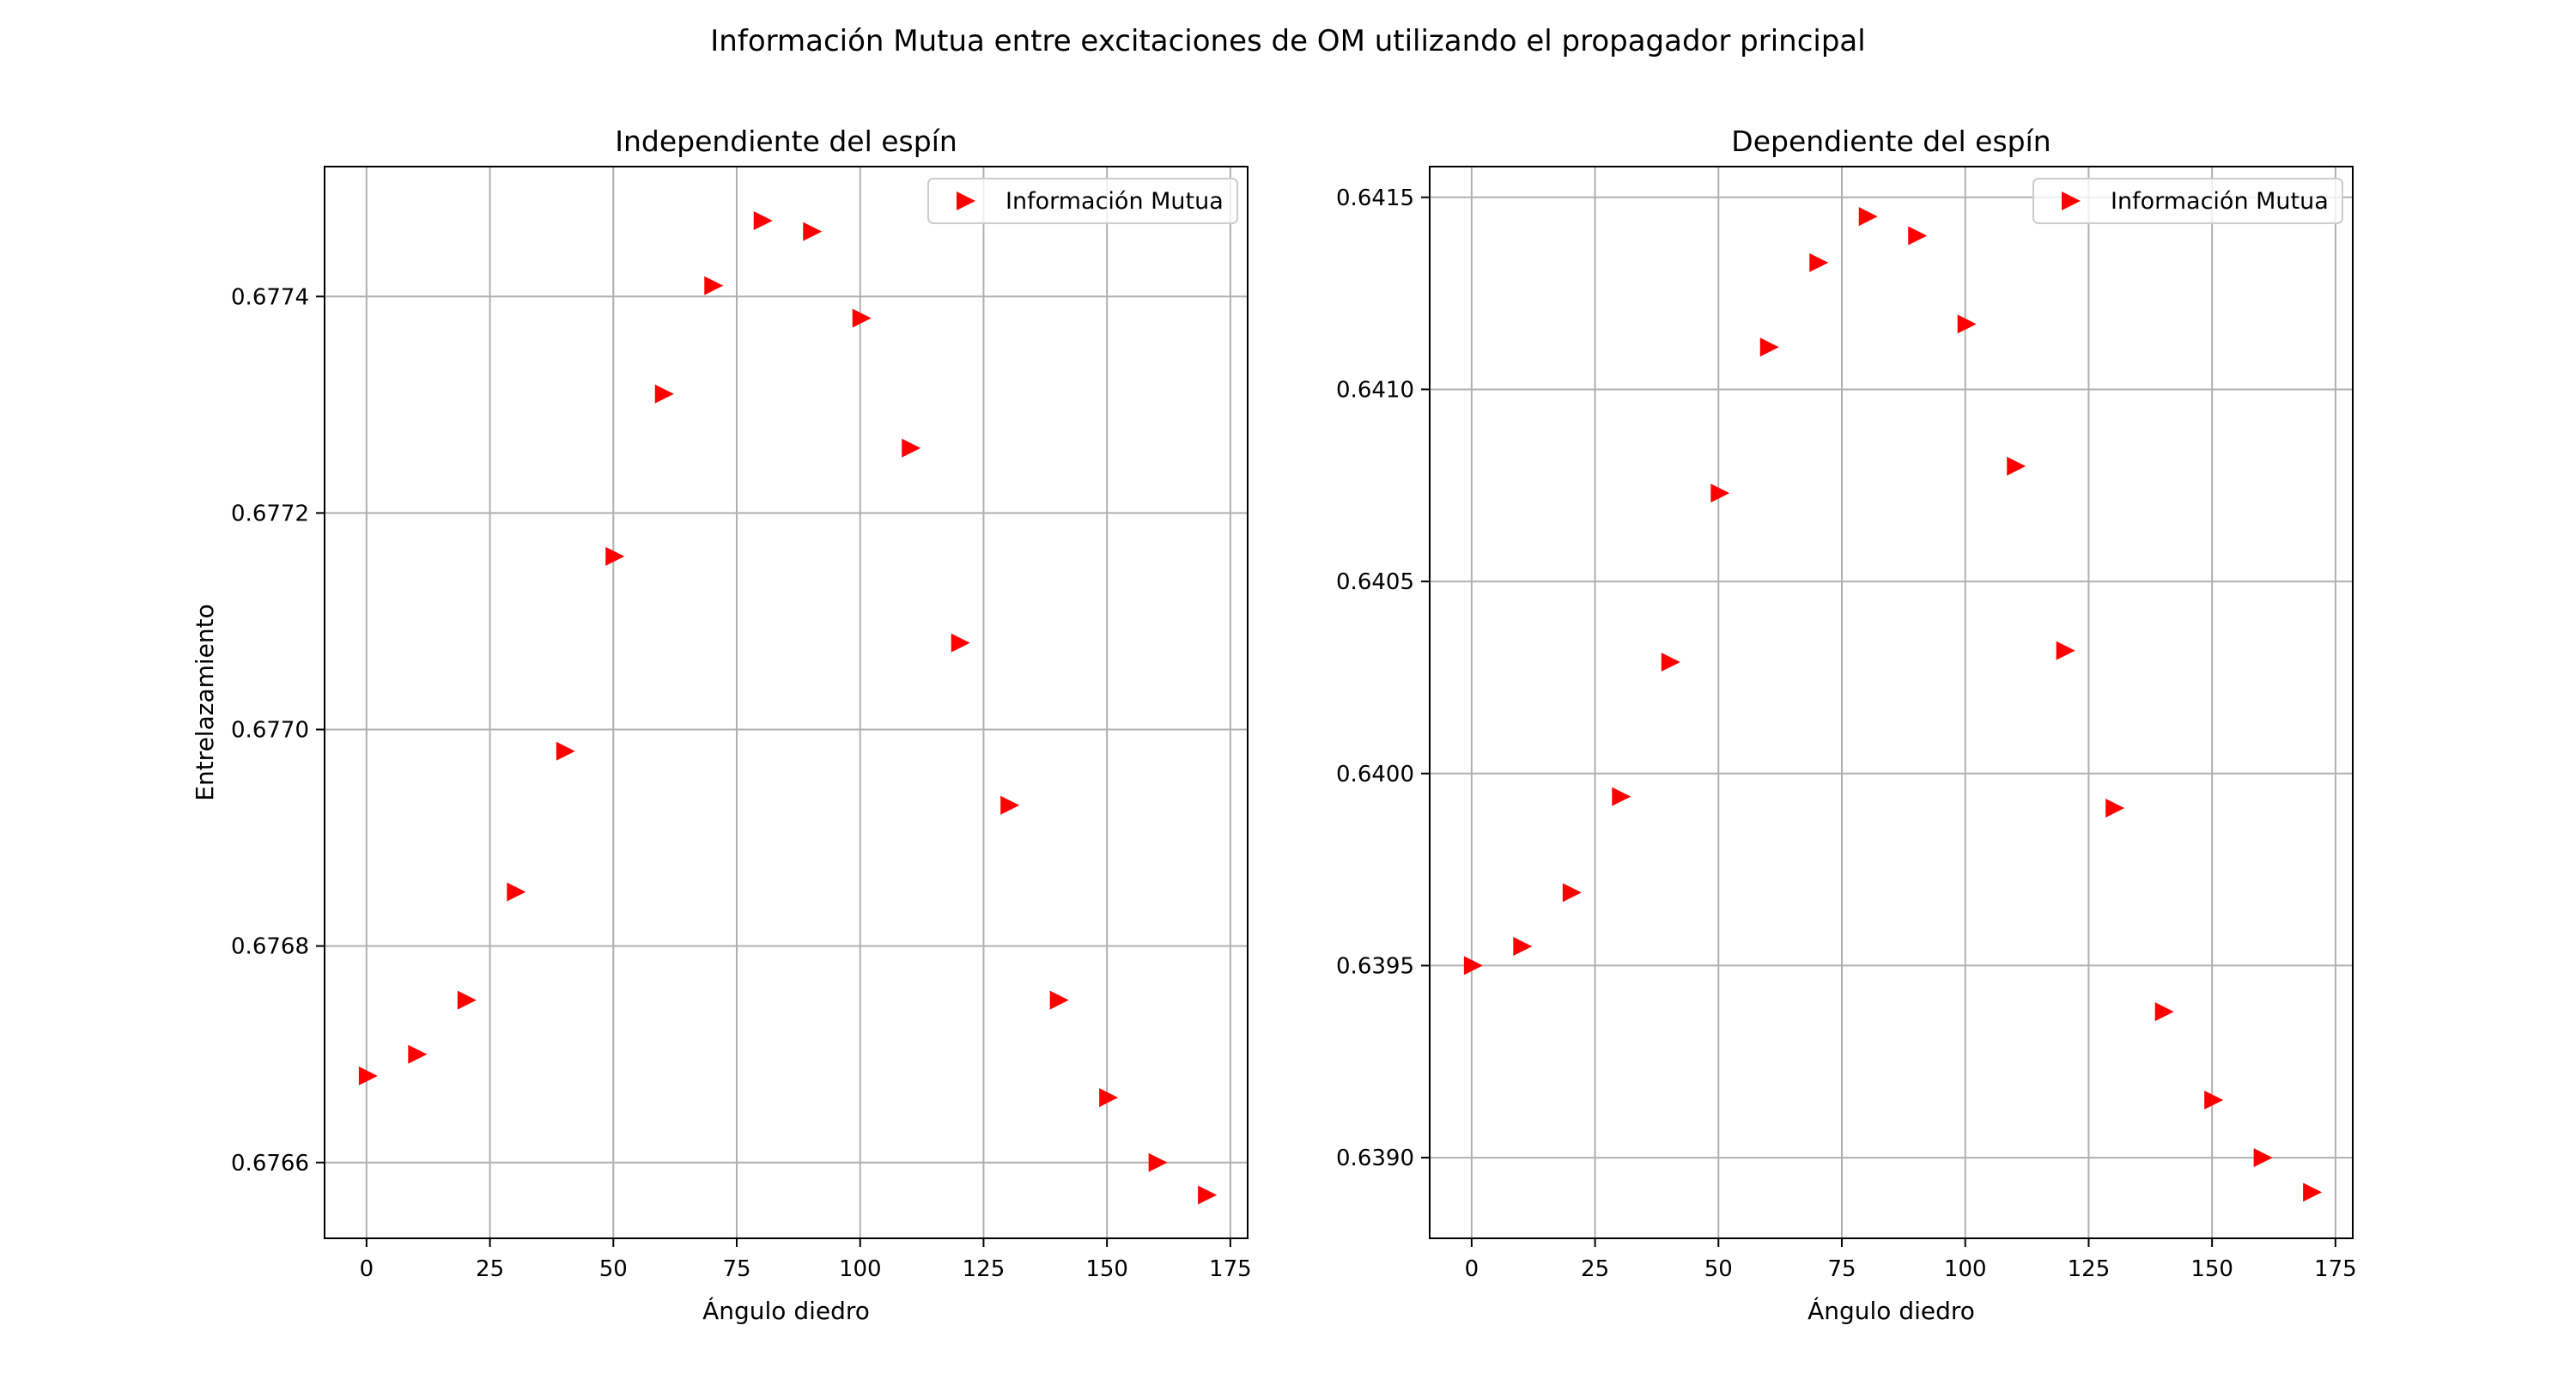 This screenshot has width=2576, height=1374. What do you see at coordinates (1375, 1158) in the screenshot?
I see `y-tick-label: 0.6390` at bounding box center [1375, 1158].